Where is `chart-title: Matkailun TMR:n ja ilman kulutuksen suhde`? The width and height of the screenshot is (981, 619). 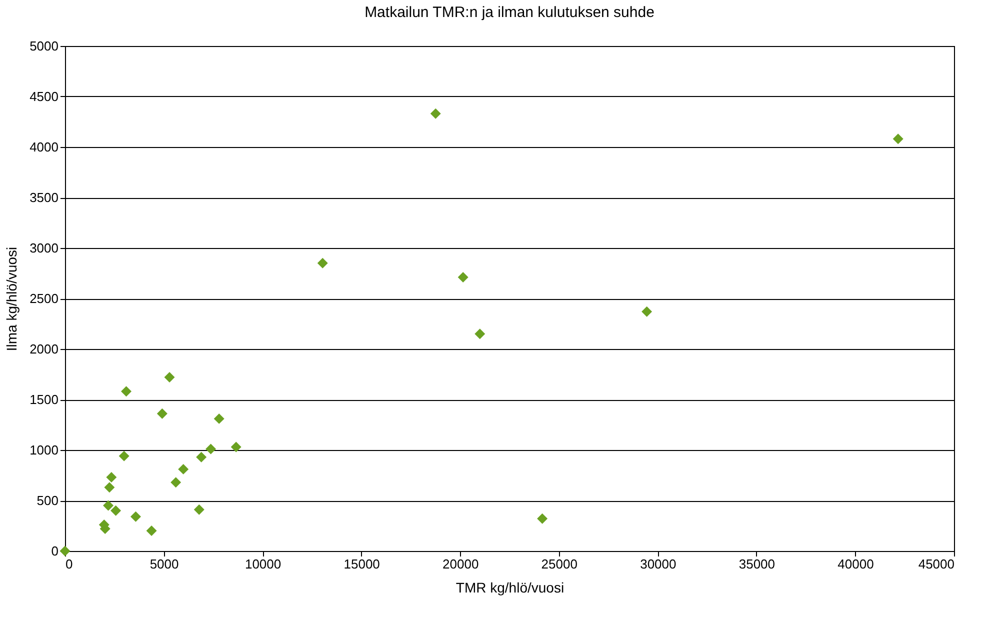 chart-title: Matkailun TMR:n ja ilman kulutuksen suhde is located at coordinates (509, 12).